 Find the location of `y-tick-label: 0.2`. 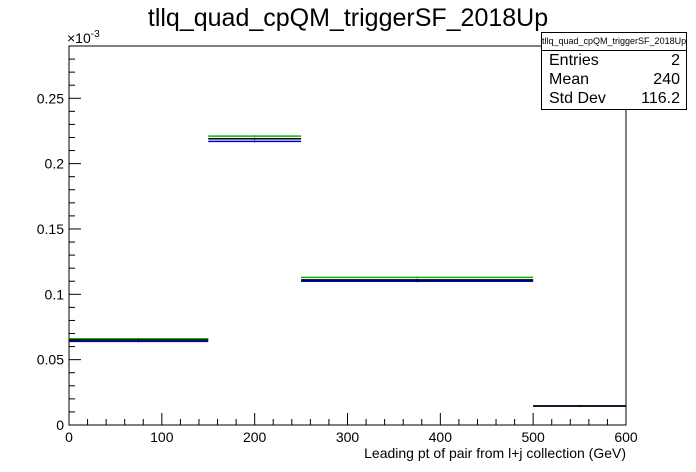

y-tick-label: 0.2 is located at coordinates (55, 164).